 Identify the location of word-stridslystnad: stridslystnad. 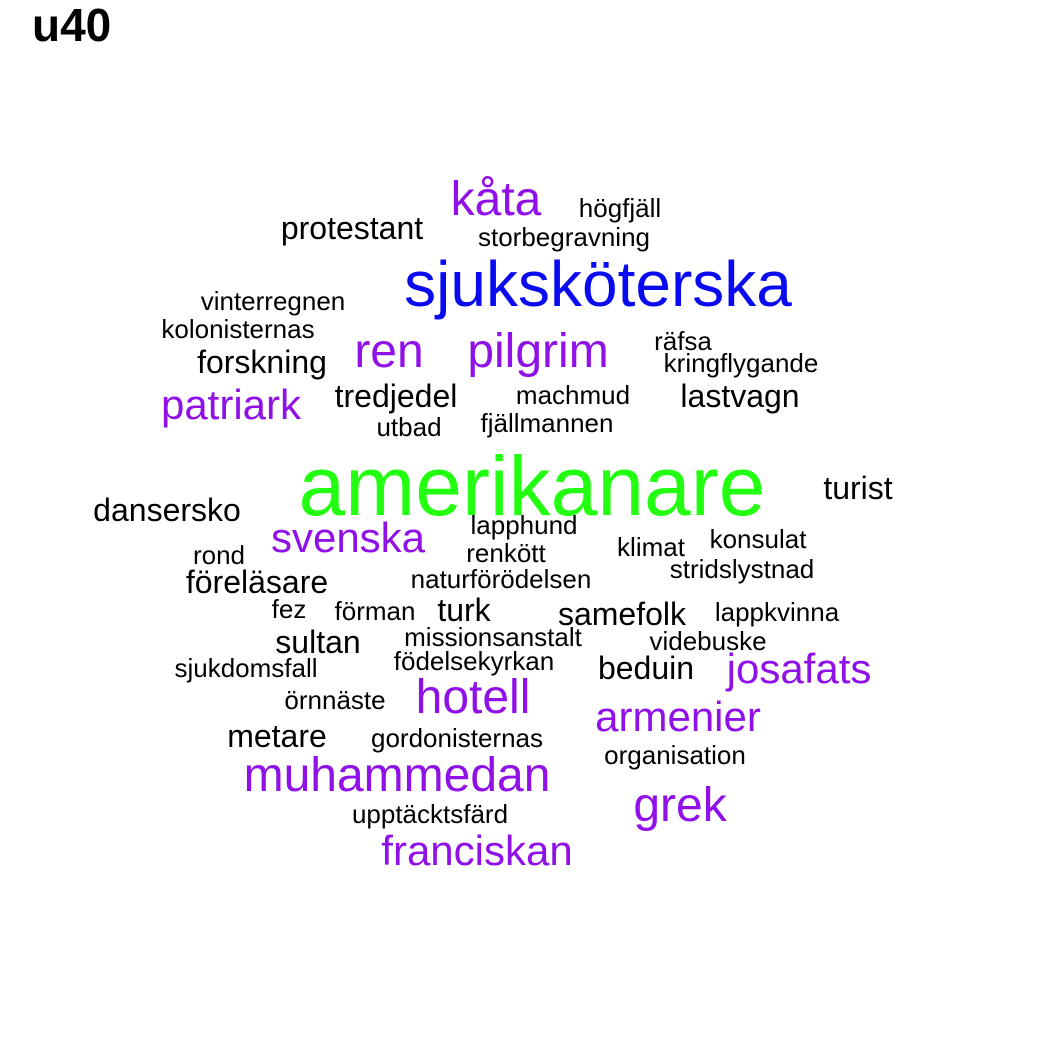
(742, 569).